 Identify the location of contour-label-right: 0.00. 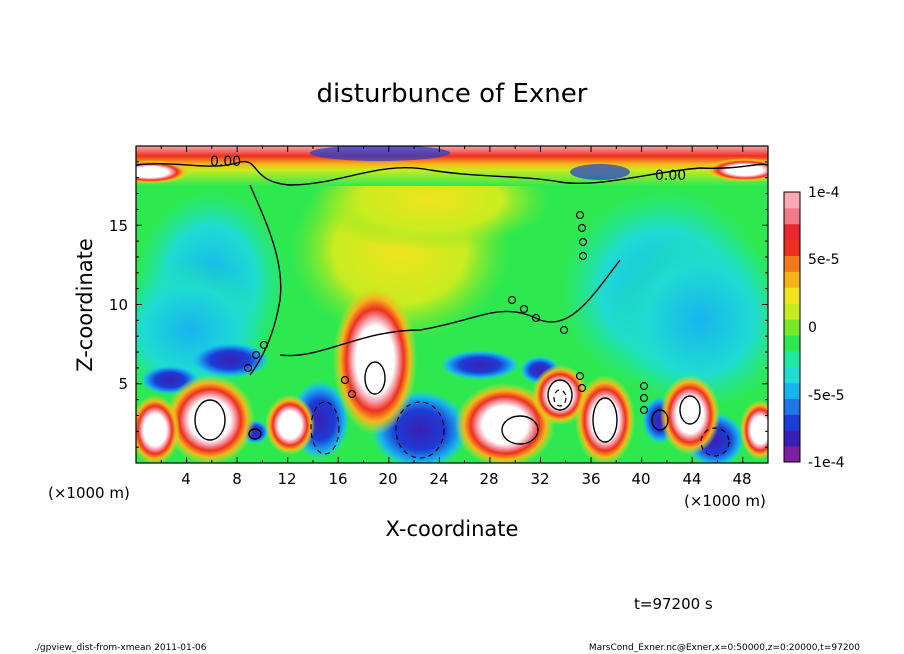
(670, 176).